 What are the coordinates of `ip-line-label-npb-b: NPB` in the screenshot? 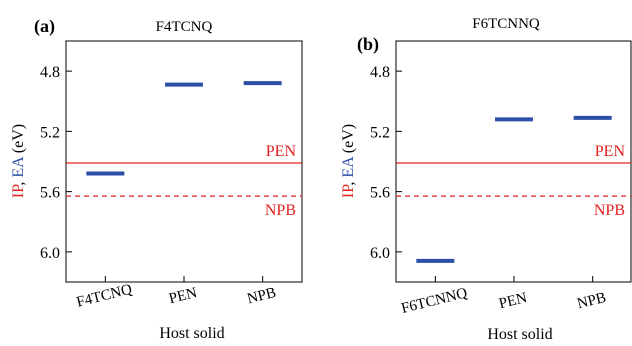 It's located at (609, 210).